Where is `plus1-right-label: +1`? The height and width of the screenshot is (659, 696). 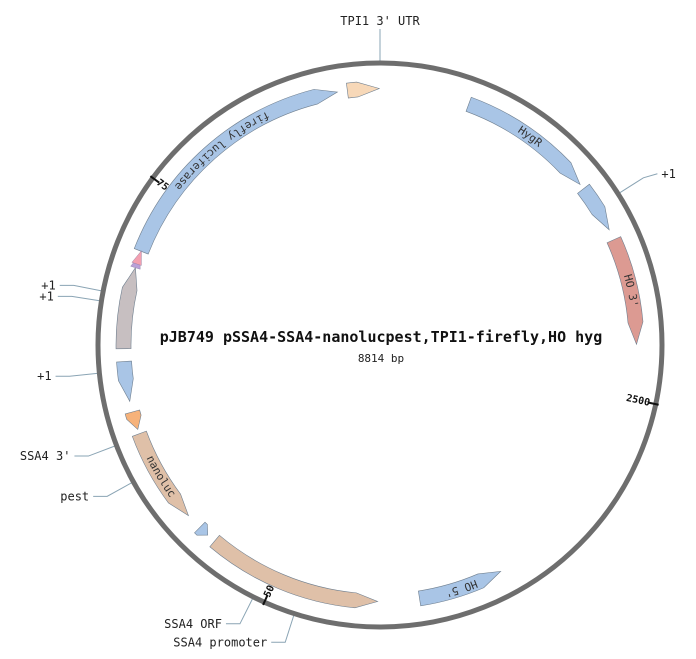
plus1-right-label: +1 is located at coordinates (668, 174).